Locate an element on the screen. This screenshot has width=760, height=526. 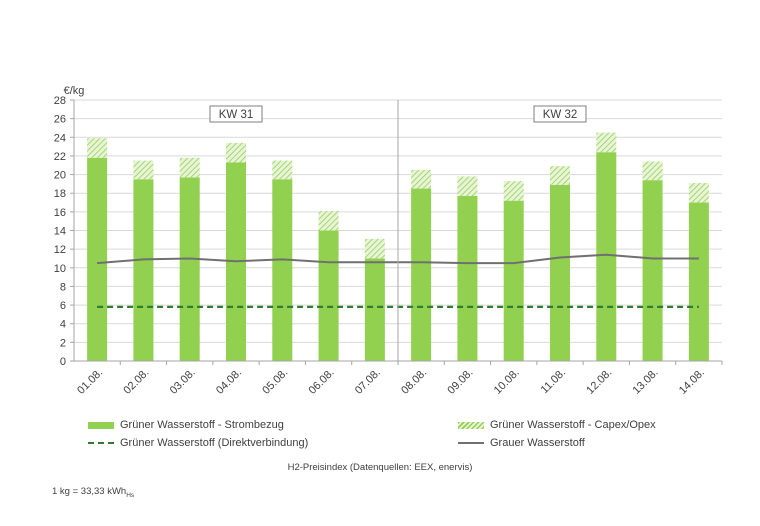
legend-item-direktverbindung: Grüner Wasserstoff (Direktverbindung) is located at coordinates (198, 443).